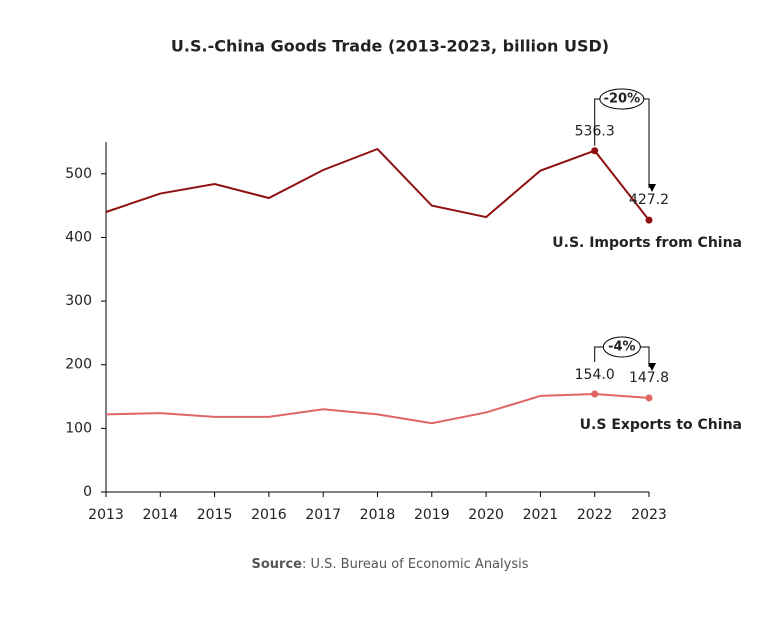 The image size is (780, 620). What do you see at coordinates (541, 515) in the screenshot?
I see `x-tick-label: 2021` at bounding box center [541, 515].